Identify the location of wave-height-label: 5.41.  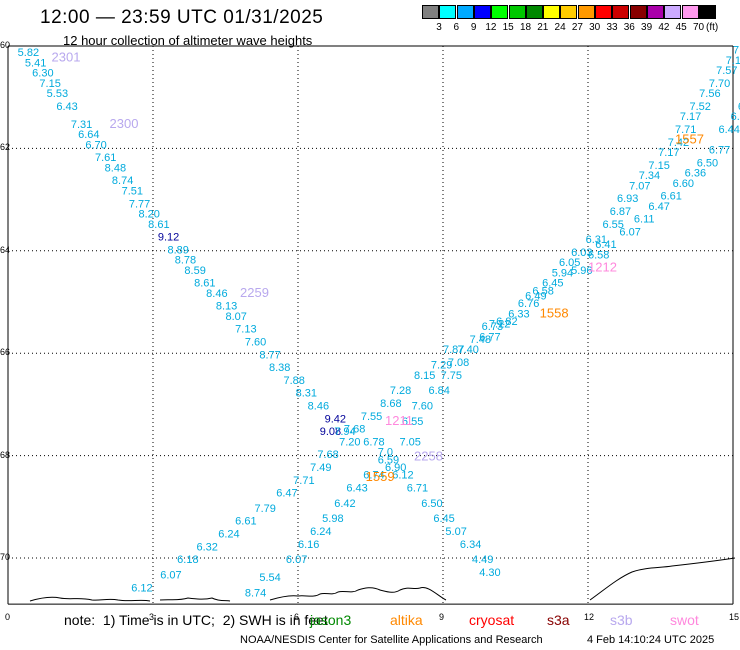
(35, 63).